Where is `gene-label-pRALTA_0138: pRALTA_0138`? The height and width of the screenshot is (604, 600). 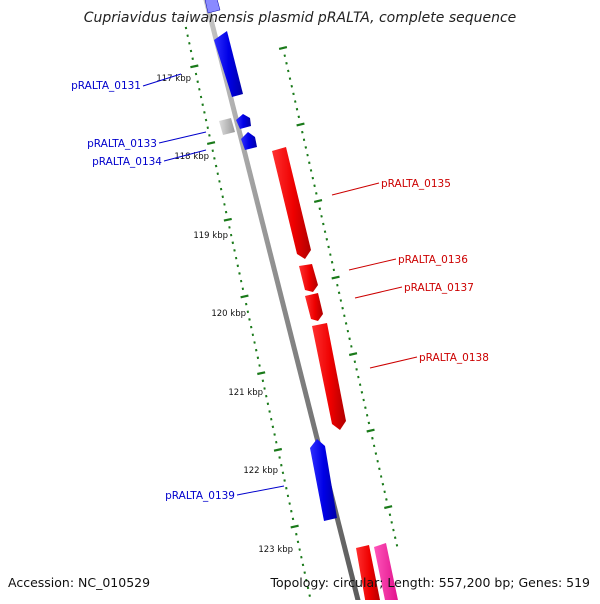 gene-label-pRALTA_0138: pRALTA_0138 is located at coordinates (454, 358).